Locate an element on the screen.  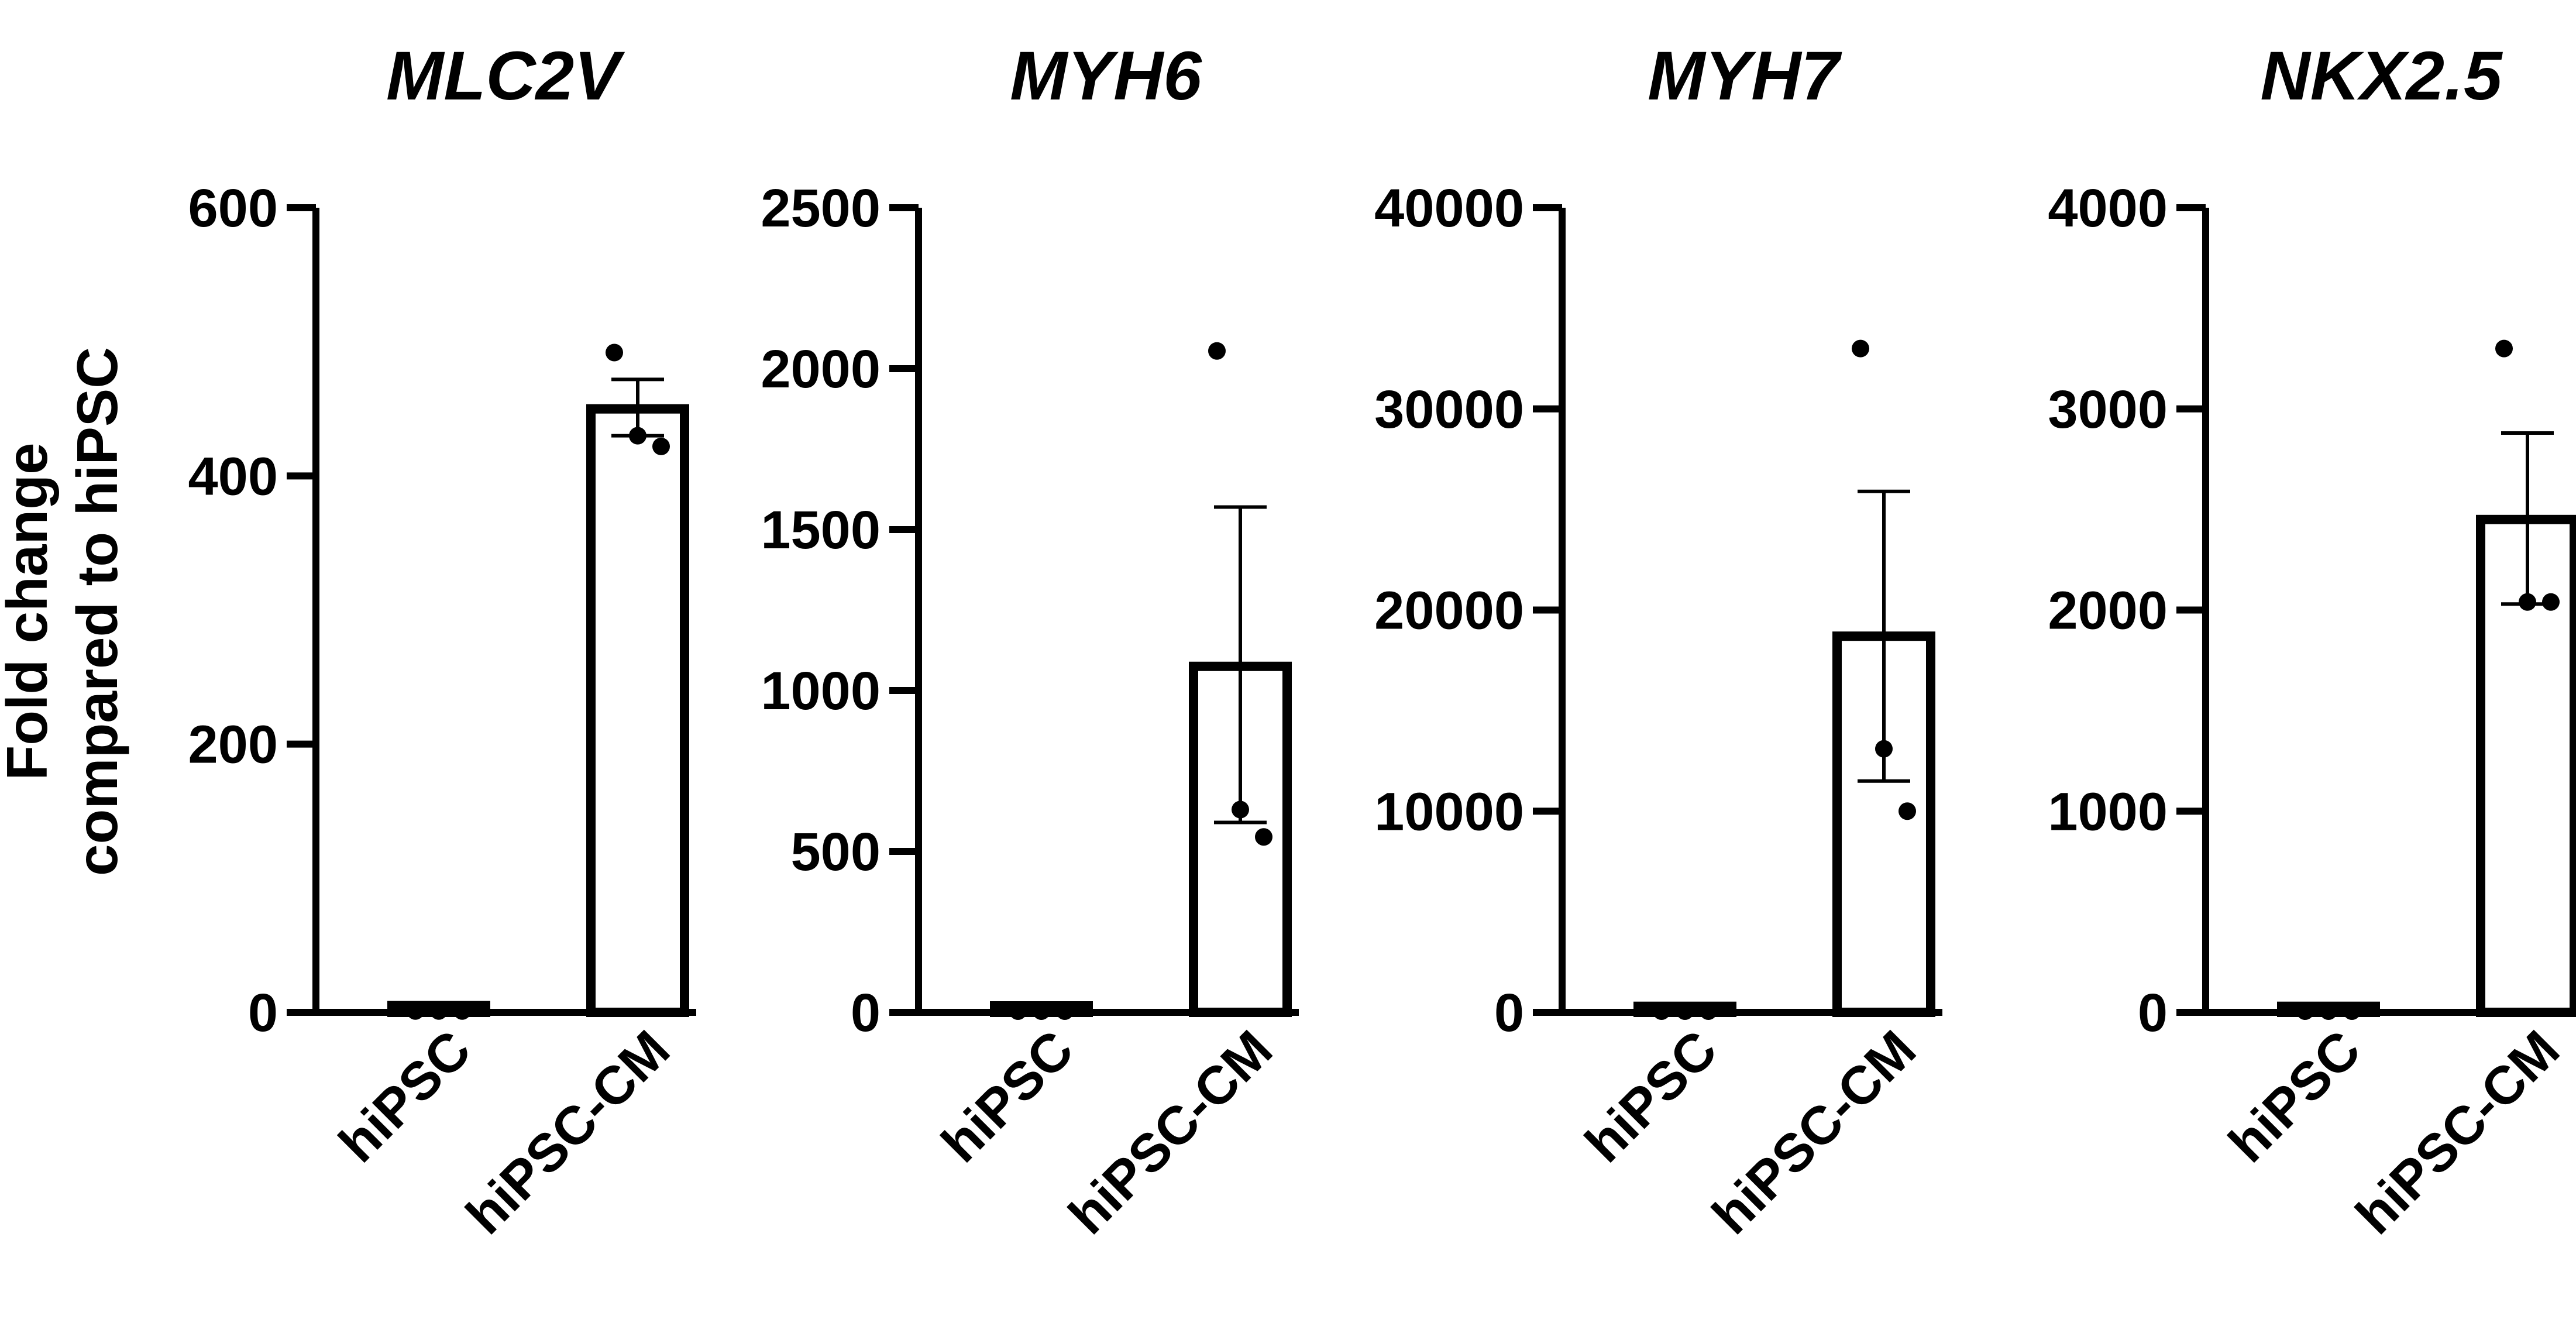
y-tick-label: 600 is located at coordinates (233, 208).